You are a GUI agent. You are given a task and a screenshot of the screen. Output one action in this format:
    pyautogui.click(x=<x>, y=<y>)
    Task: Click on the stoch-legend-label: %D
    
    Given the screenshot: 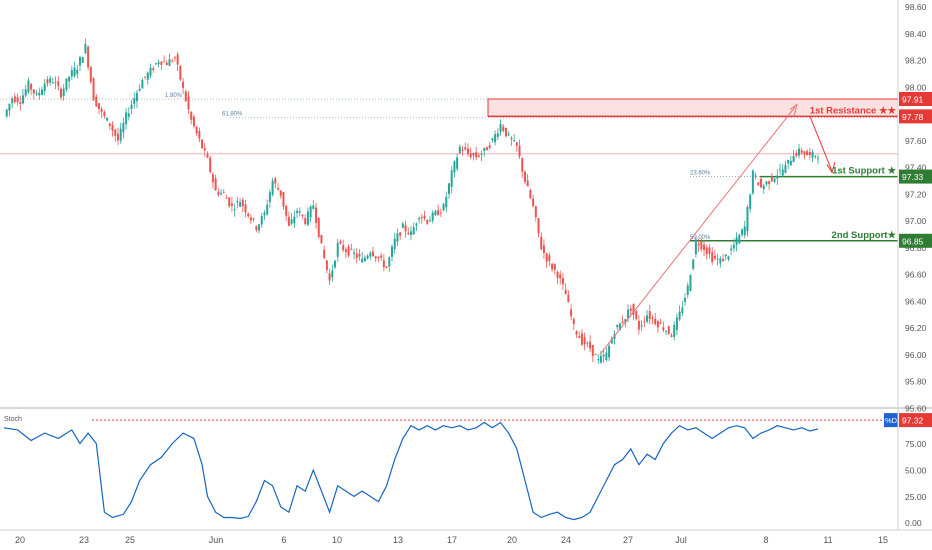 What is the action you would take?
    pyautogui.click(x=891, y=420)
    